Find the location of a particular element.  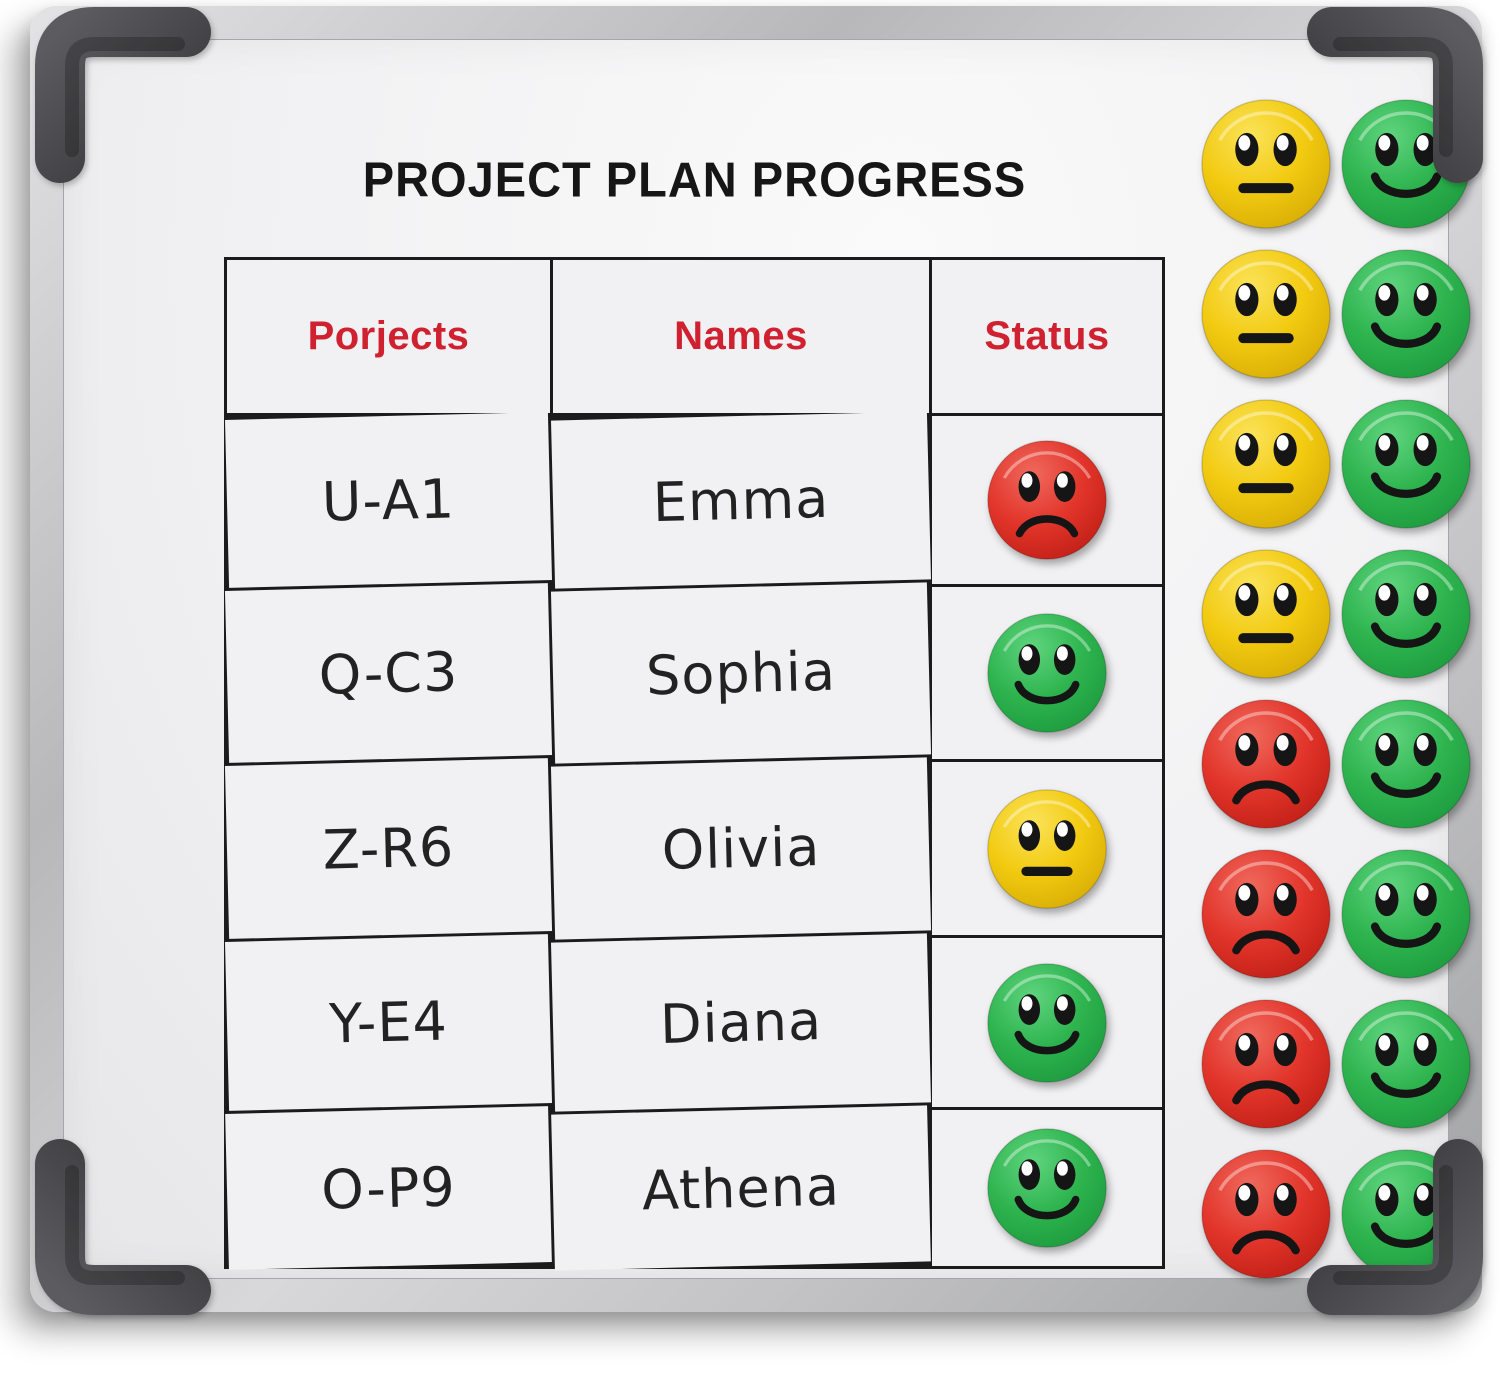

project-cell: U-A1 is located at coordinates (388, 500).